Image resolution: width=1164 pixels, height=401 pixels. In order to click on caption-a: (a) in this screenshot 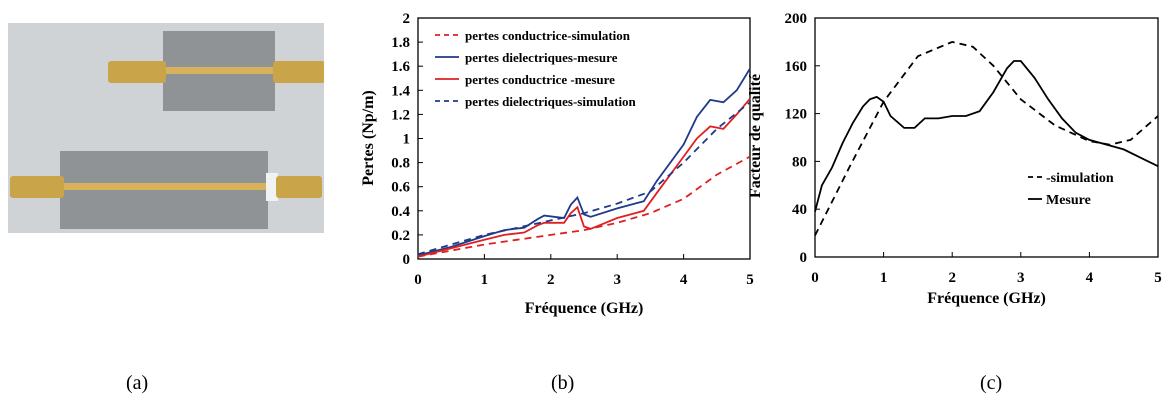, I will do `click(137, 383)`.